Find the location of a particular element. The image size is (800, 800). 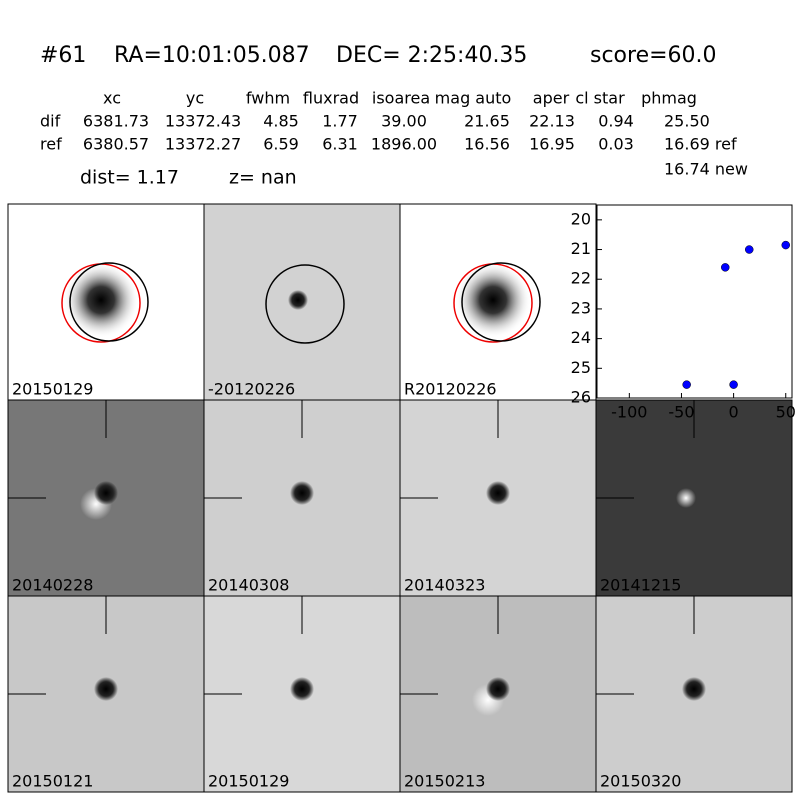

y-tick-label: 26 is located at coordinates (581, 397).